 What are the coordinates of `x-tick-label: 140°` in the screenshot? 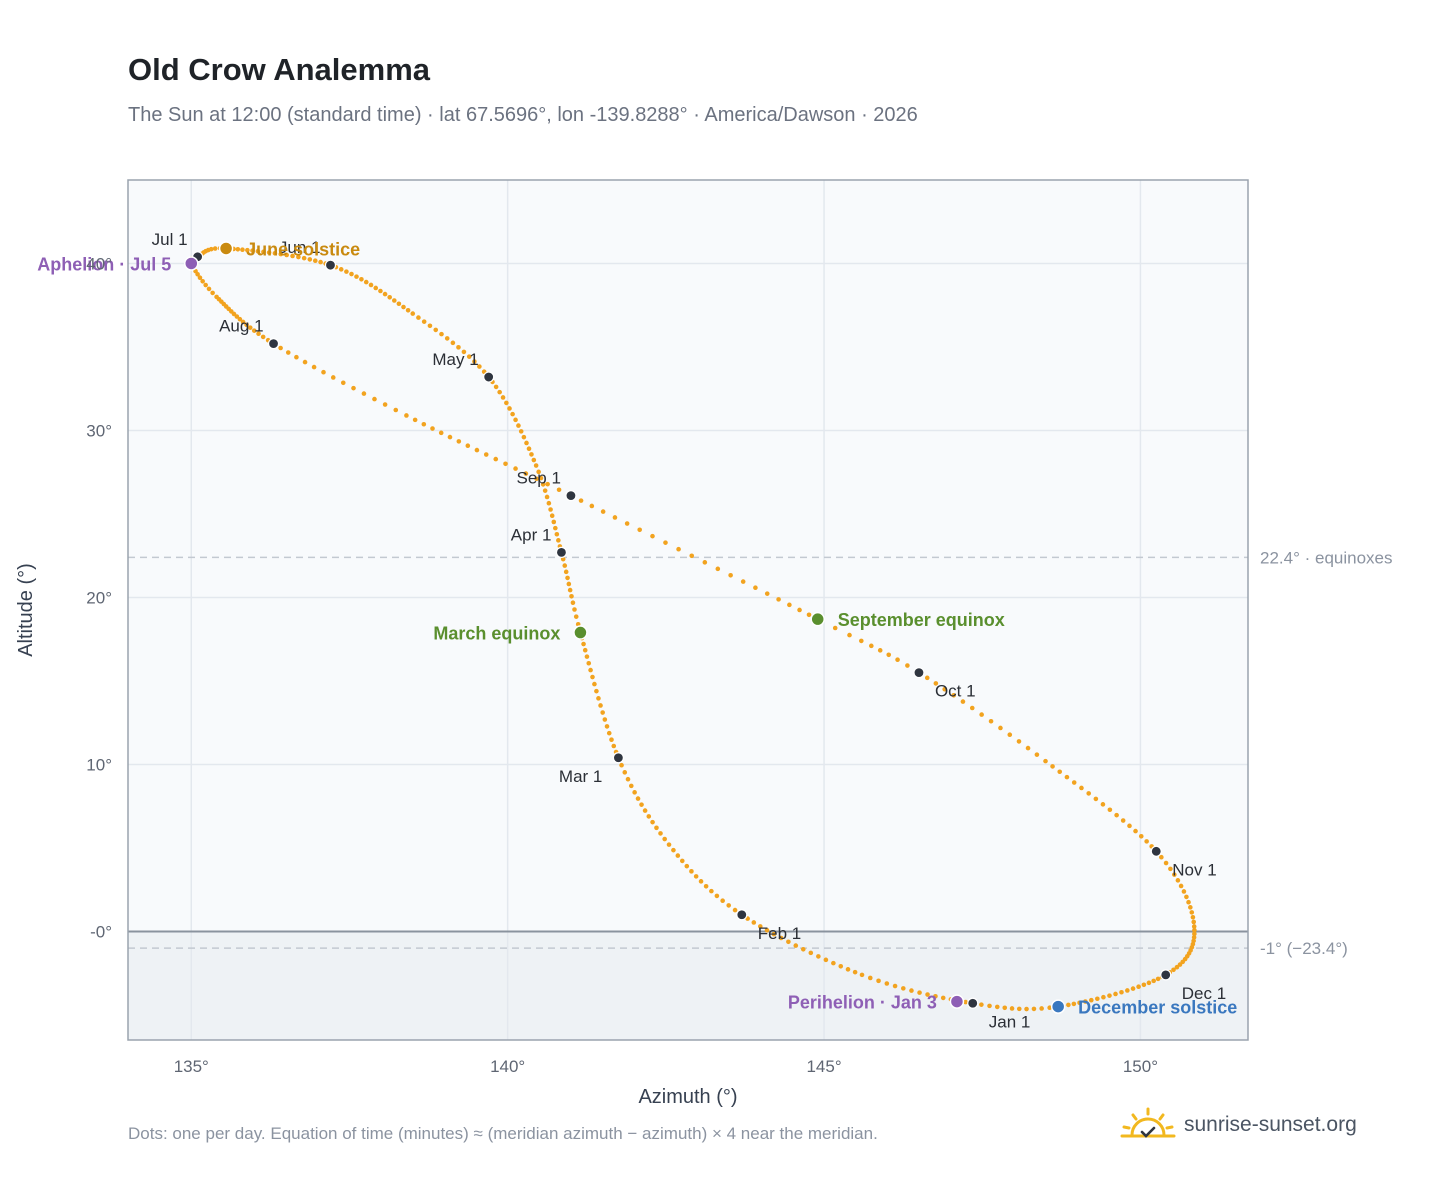 It's located at (507, 1066).